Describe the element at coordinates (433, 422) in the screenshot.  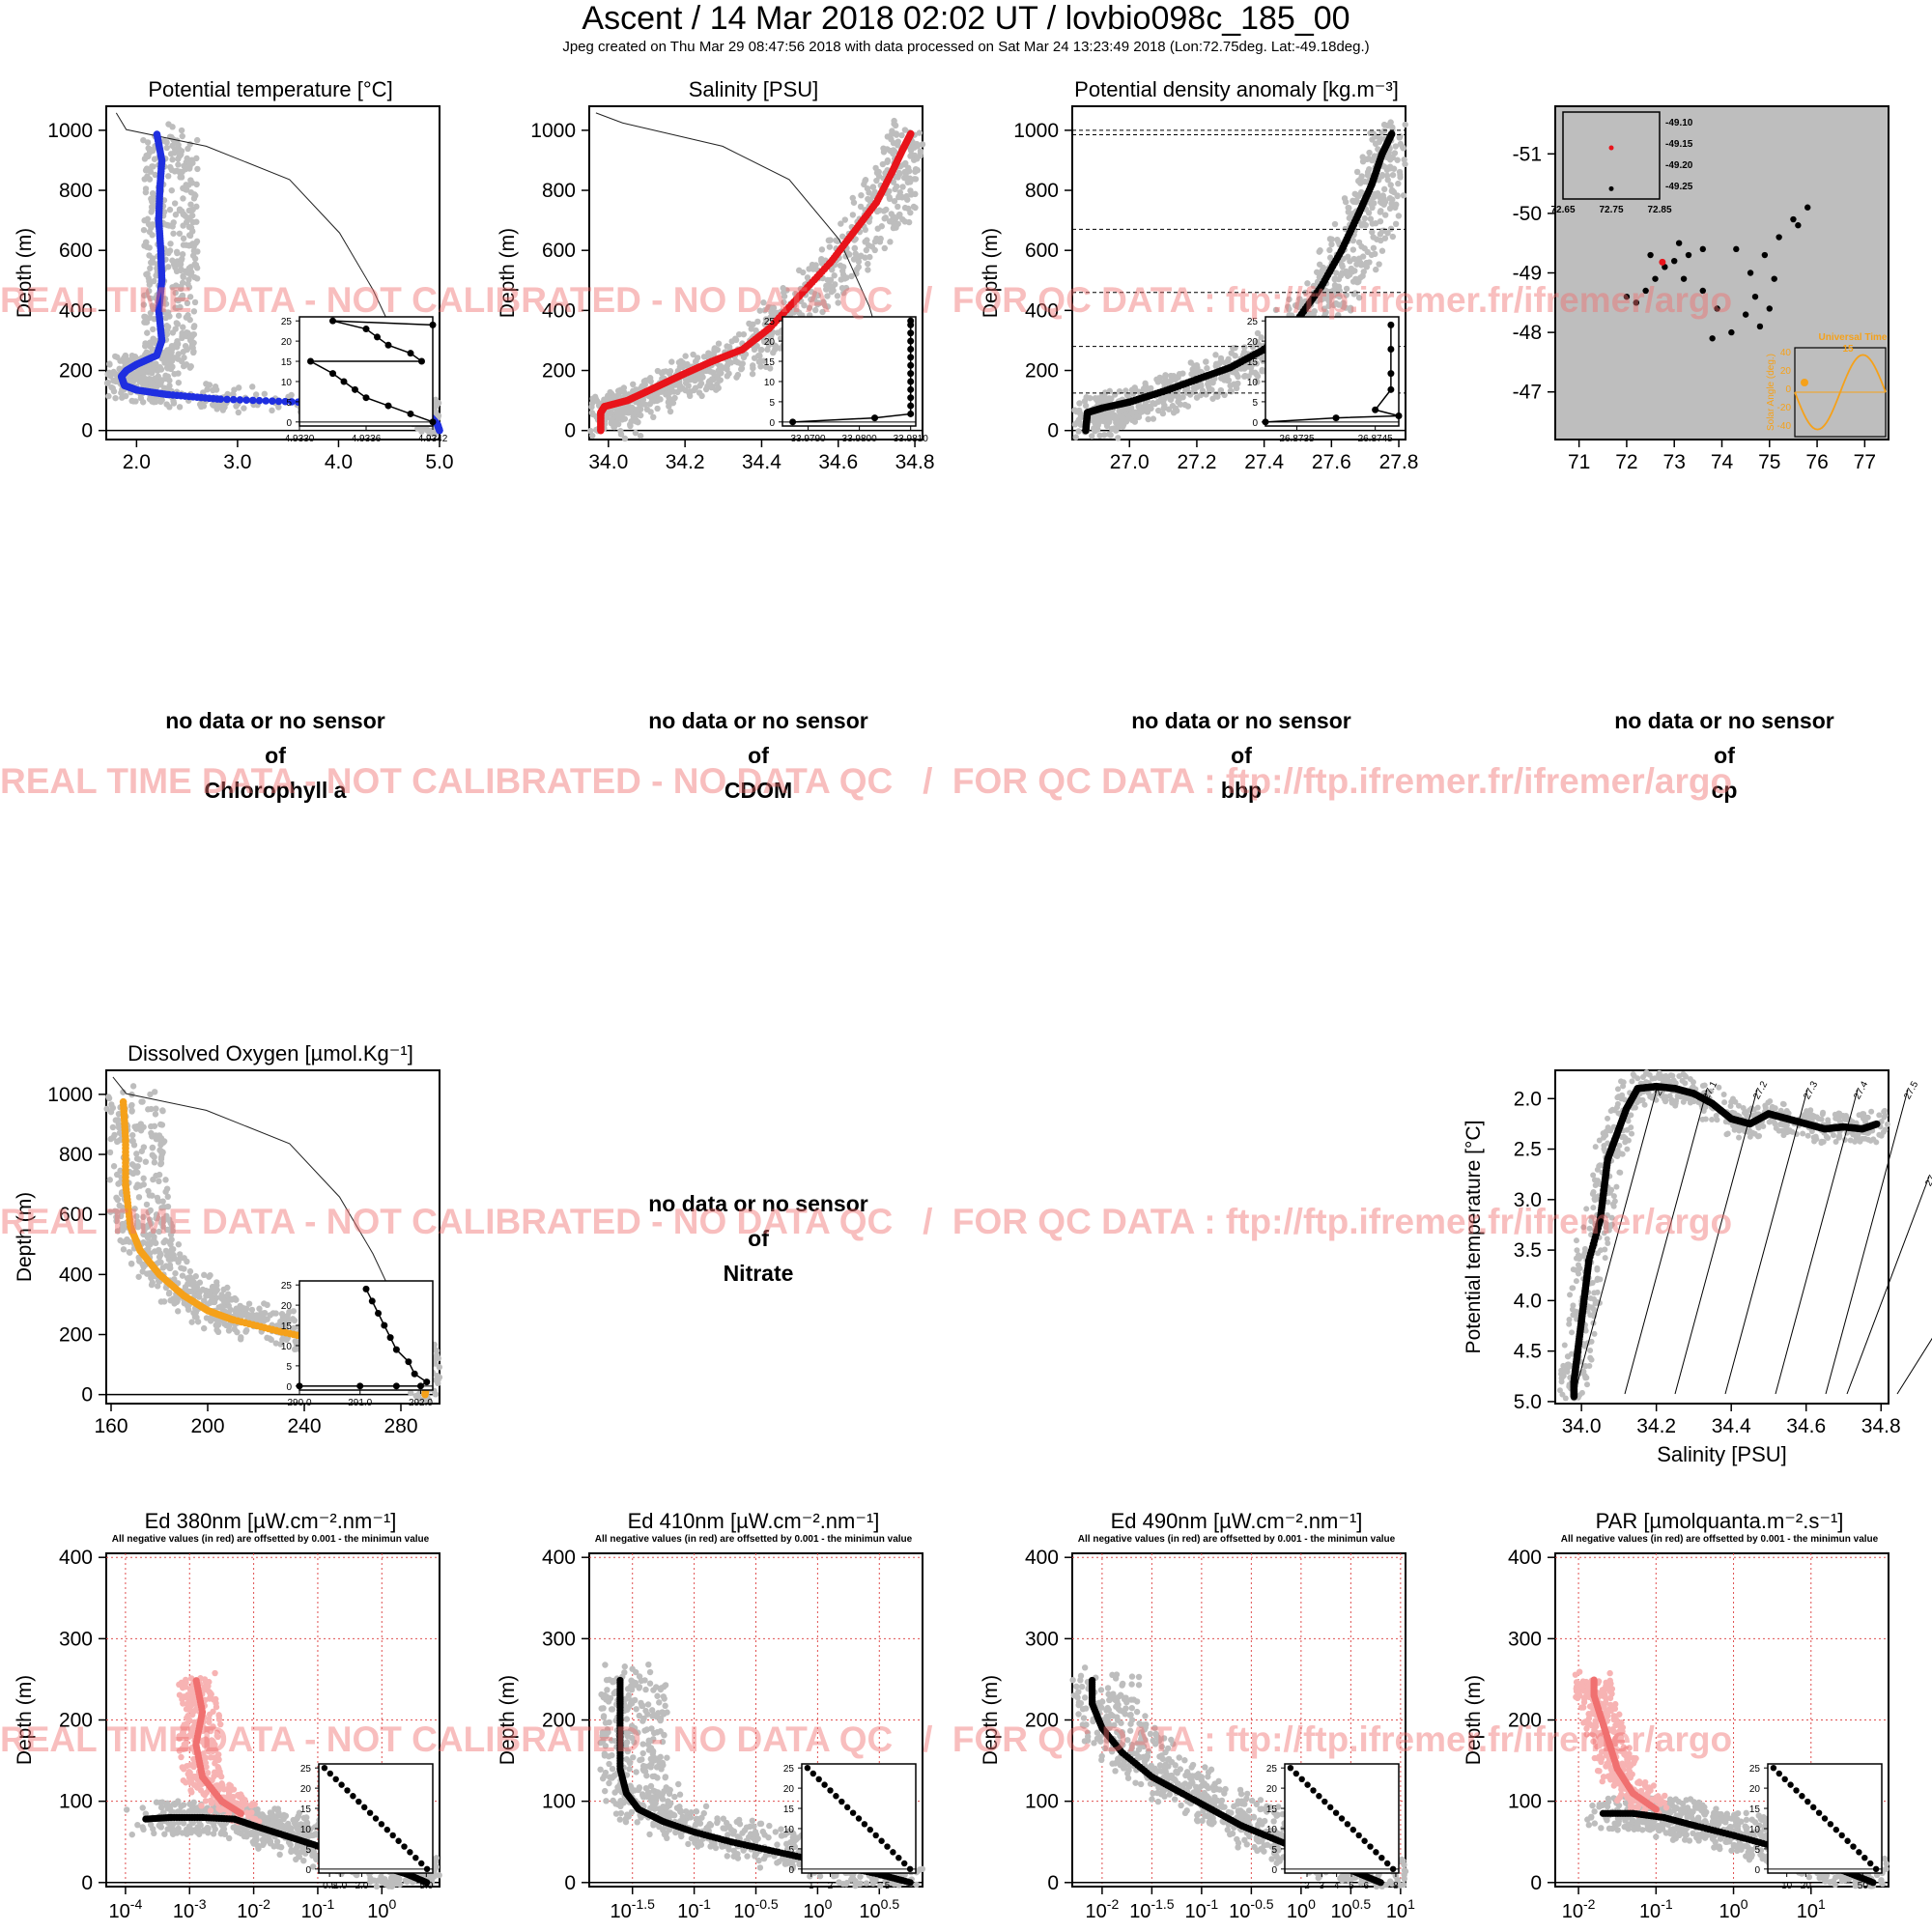
I see `temp-inset-point` at that location.